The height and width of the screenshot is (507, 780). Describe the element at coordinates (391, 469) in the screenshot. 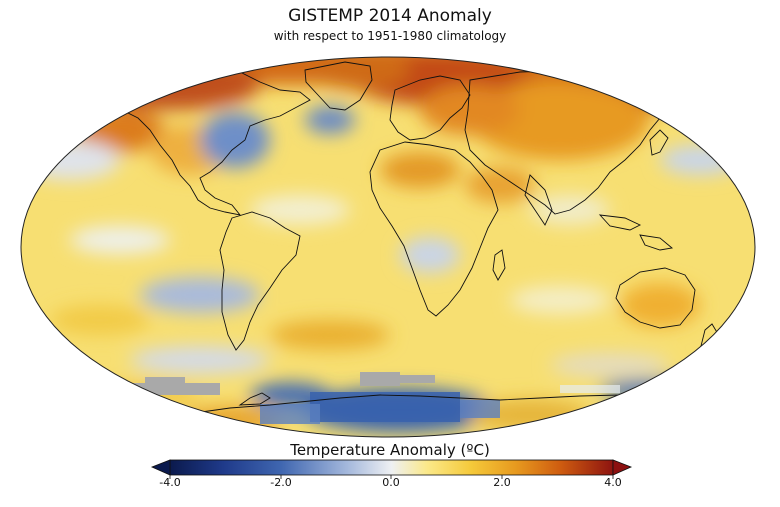

I see `colorbar` at that location.